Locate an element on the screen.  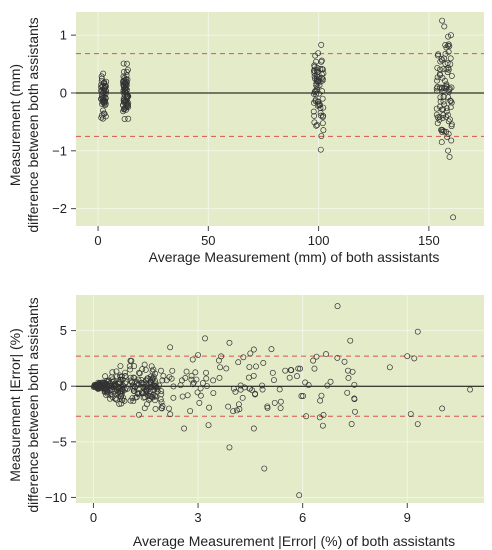
y-tick-label: 5 is located at coordinates (63, 330).